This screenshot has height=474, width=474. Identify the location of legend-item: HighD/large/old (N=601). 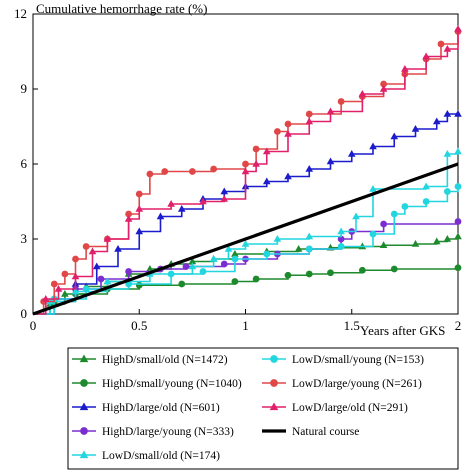
(146, 408).